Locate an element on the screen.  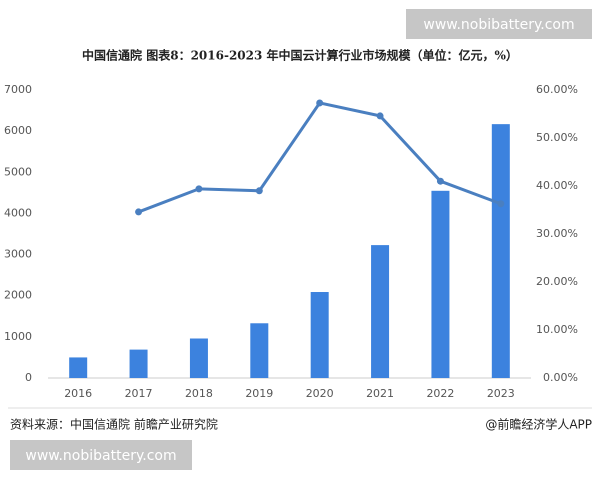
x-tick-label: 2016 is located at coordinates (78, 393).